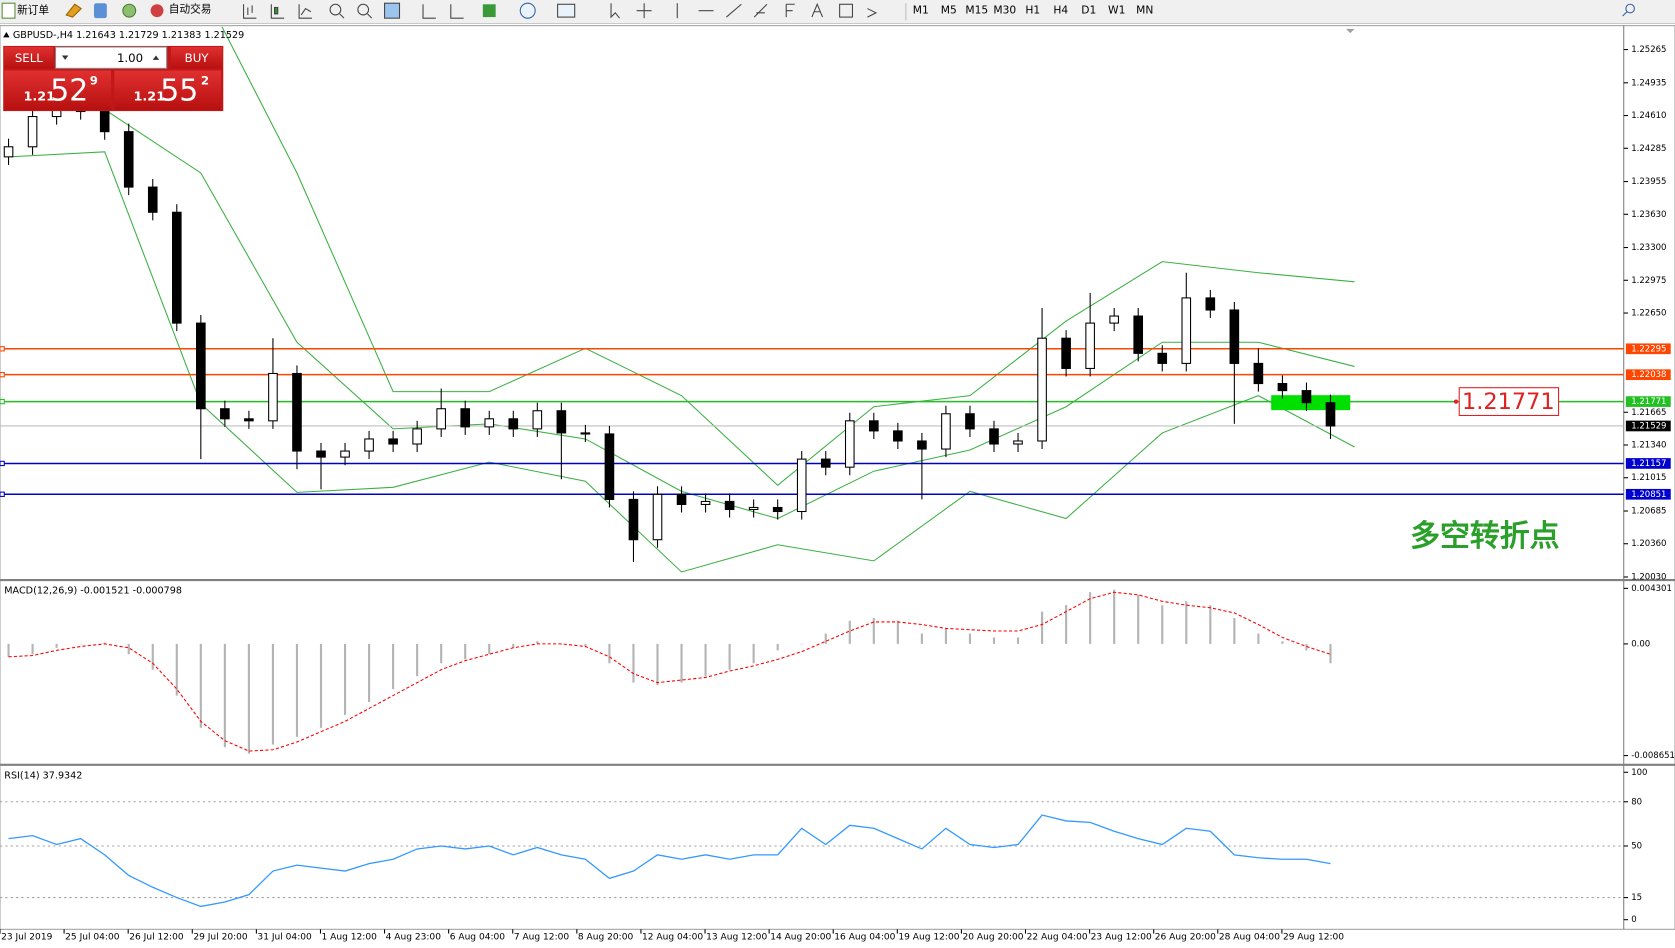 Image resolution: width=1675 pixels, height=948 pixels. What do you see at coordinates (1648, 577) in the screenshot?
I see `y-tick-label: 1.20030` at bounding box center [1648, 577].